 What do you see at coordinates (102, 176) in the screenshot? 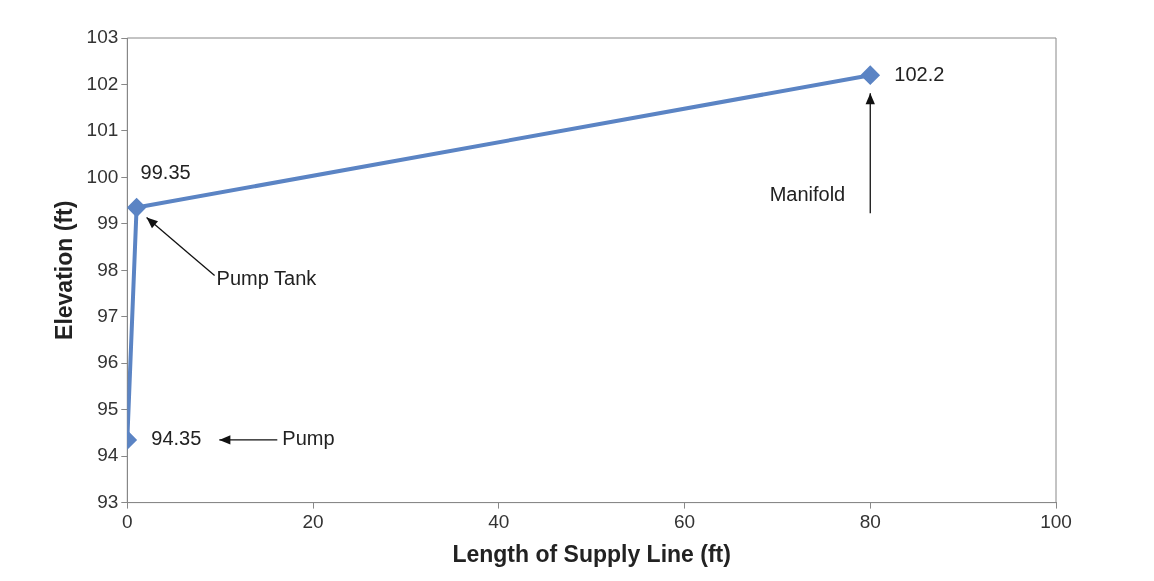
I see `y-tick-label: 100` at bounding box center [102, 176].